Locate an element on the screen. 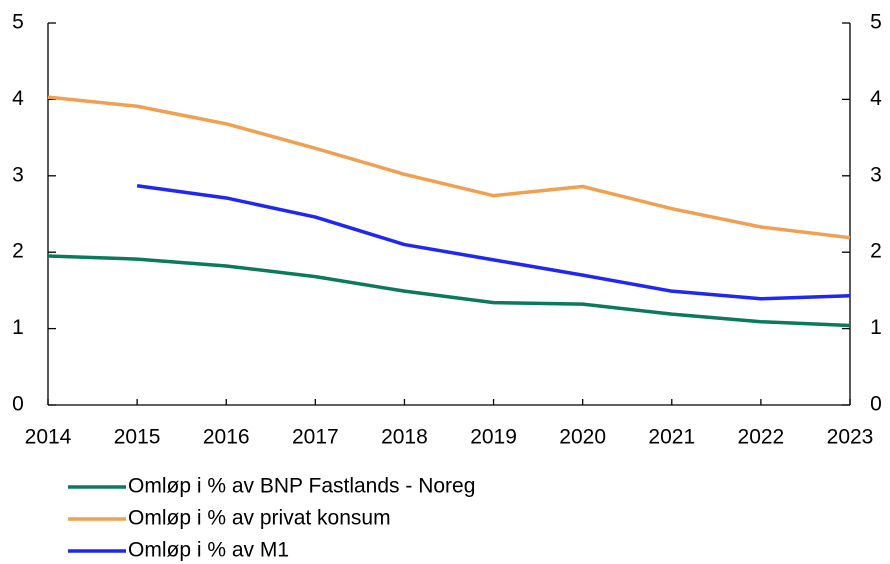  x-tick-label: 2019 is located at coordinates (493, 437).